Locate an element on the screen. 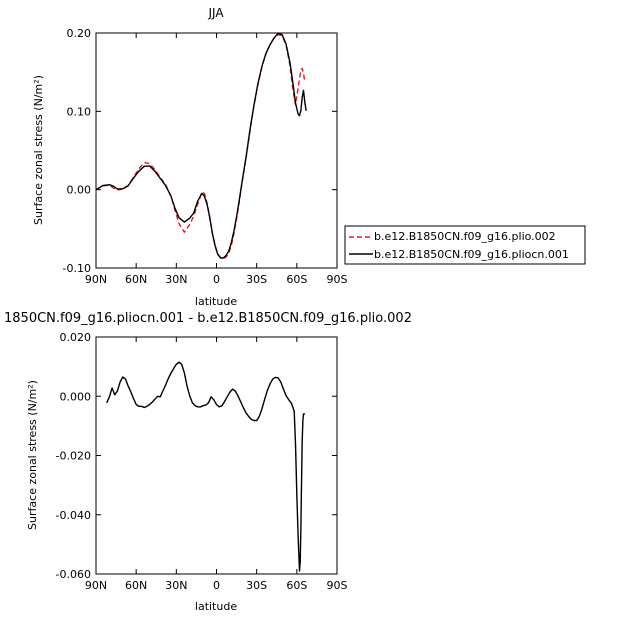 This screenshot has height=618, width=618. top-series-group is located at coordinates (201, 146).